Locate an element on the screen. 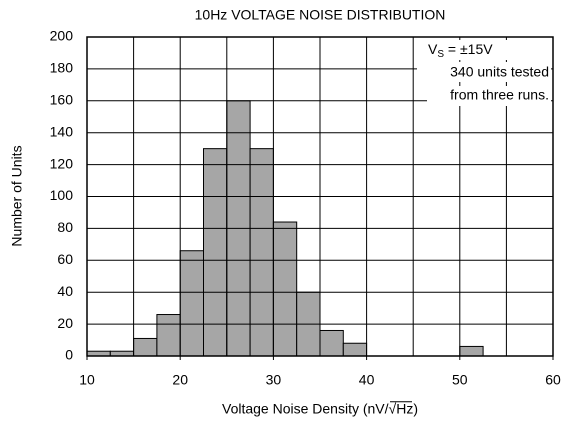 The width and height of the screenshot is (577, 426). annotation-subscript: S is located at coordinates (440, 54).